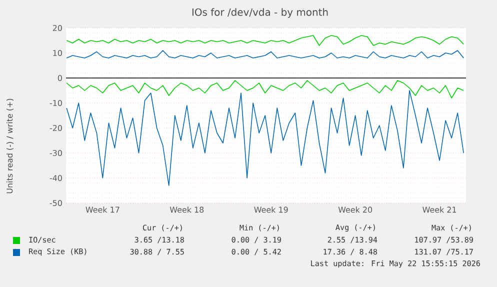 This screenshot has width=497, height=287. What do you see at coordinates (260, 13) in the screenshot?
I see `chart-title: IOs for /dev/vda - by month` at bounding box center [260, 13].